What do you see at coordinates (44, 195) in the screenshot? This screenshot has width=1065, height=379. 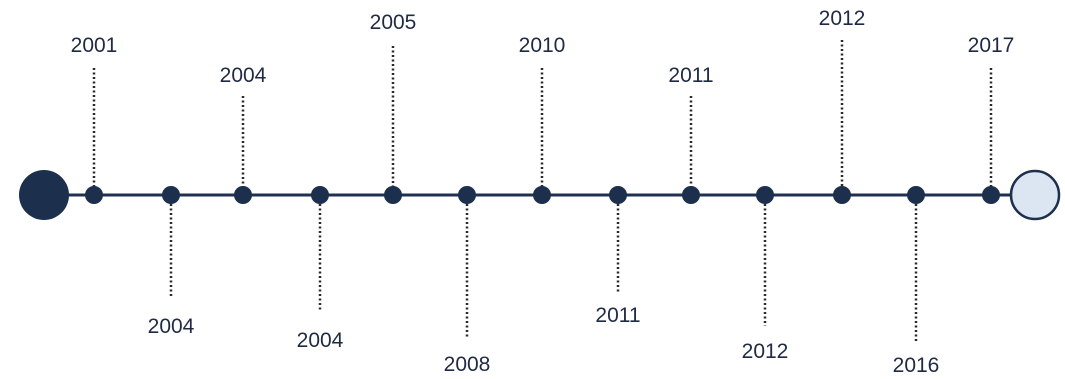 I see `timeline-start-cap` at bounding box center [44, 195].